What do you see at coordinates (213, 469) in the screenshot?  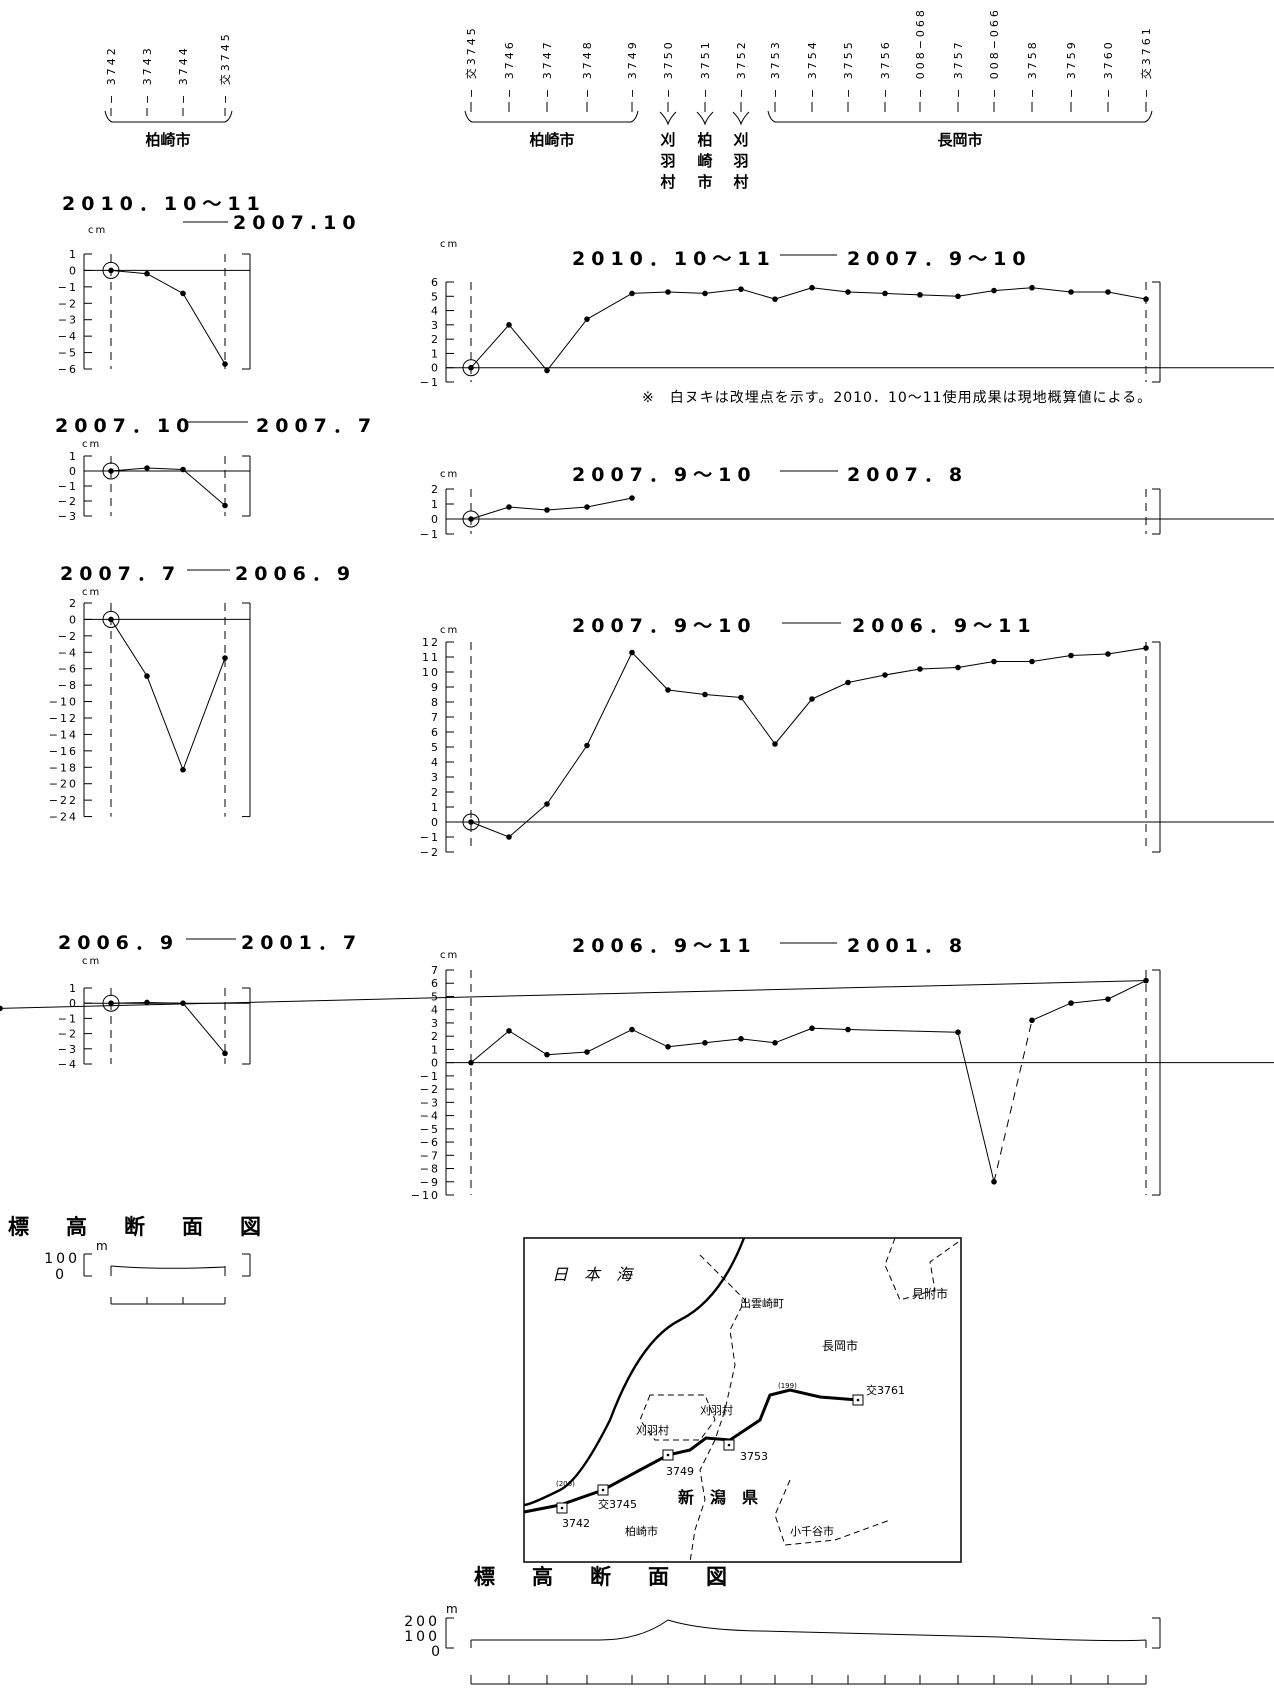 I see `chart-L2: 2007．10 2007．7 cm 1 0 −1 −2 −3` at bounding box center [213, 469].